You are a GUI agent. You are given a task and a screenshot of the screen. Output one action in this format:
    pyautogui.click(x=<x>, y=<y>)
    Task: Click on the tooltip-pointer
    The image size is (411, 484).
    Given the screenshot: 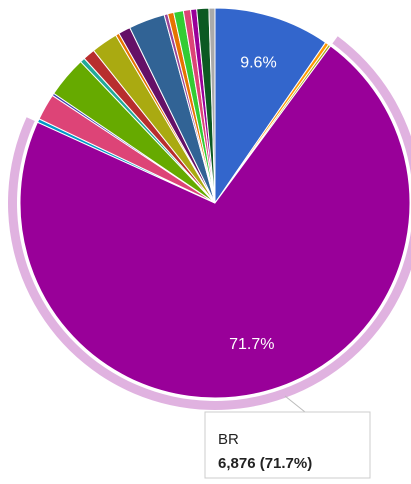 What is the action you would take?
    pyautogui.click(x=295, y=404)
    